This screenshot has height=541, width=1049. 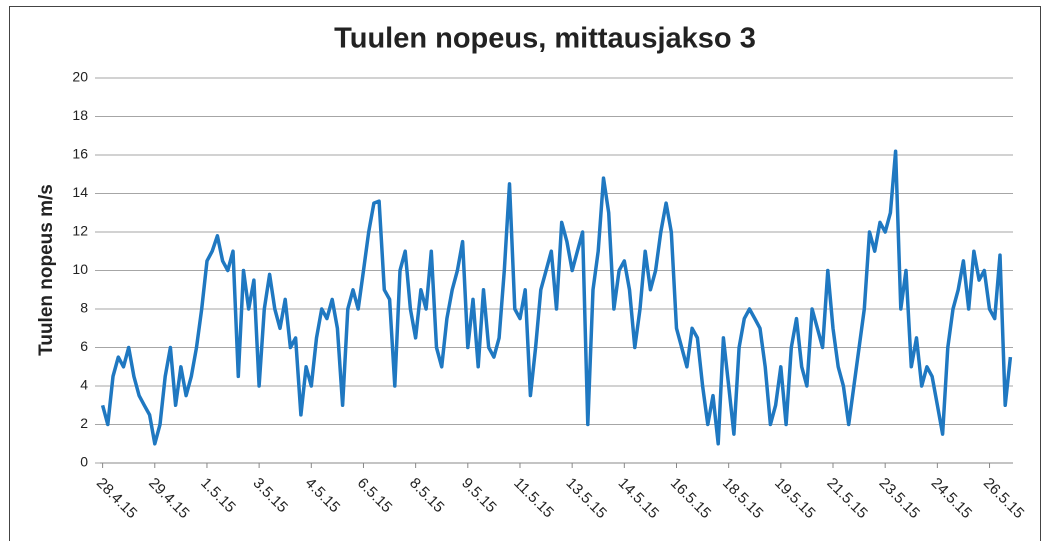 What do you see at coordinates (80, 231) in the screenshot?
I see `y-tick-label: 12` at bounding box center [80, 231].